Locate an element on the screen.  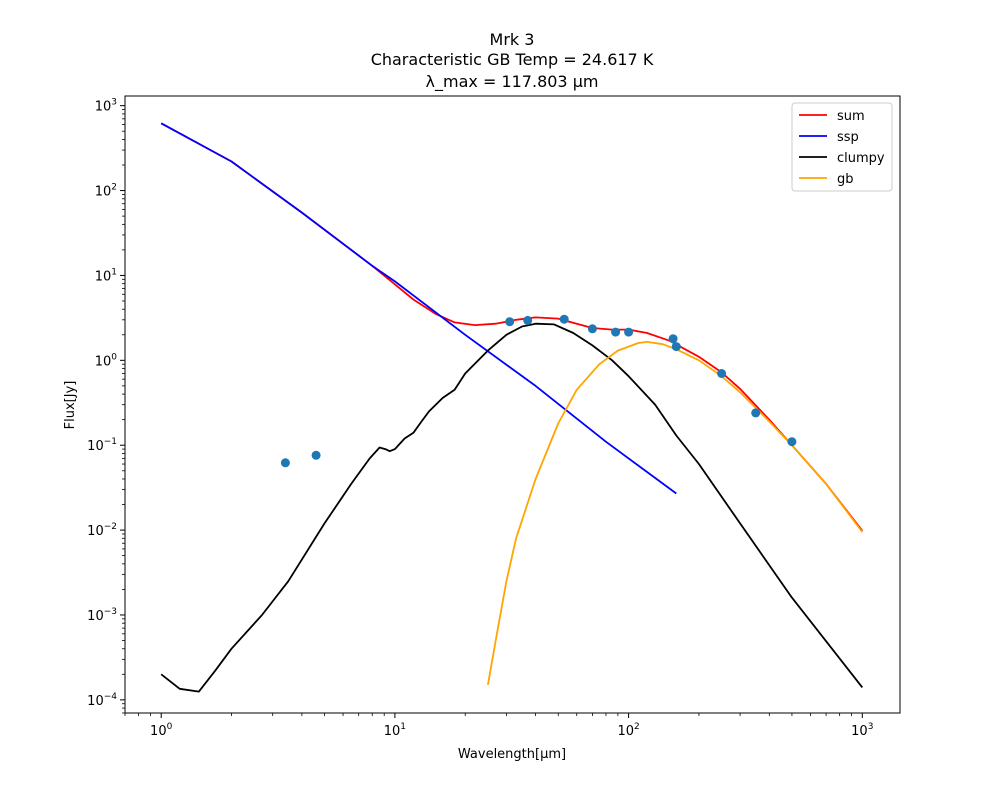
legend-label-sum: sum is located at coordinates (851, 116).